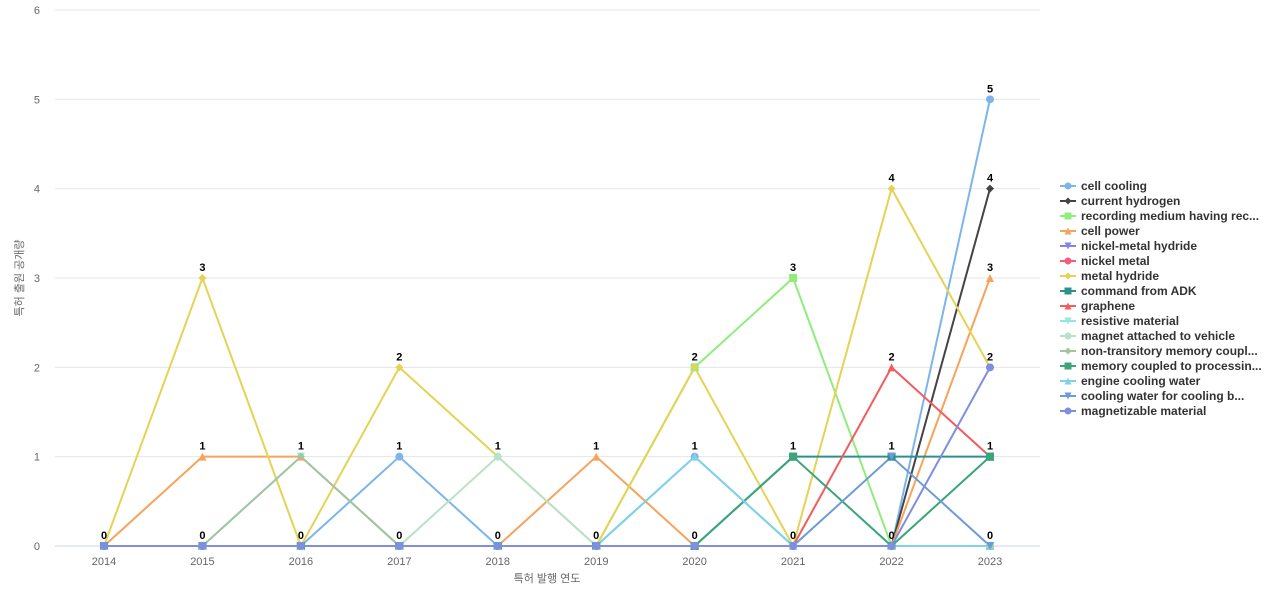 Image resolution: width=1280 pixels, height=605 pixels. What do you see at coordinates (1108, 306) in the screenshot?
I see `legend-label: graphene` at bounding box center [1108, 306].